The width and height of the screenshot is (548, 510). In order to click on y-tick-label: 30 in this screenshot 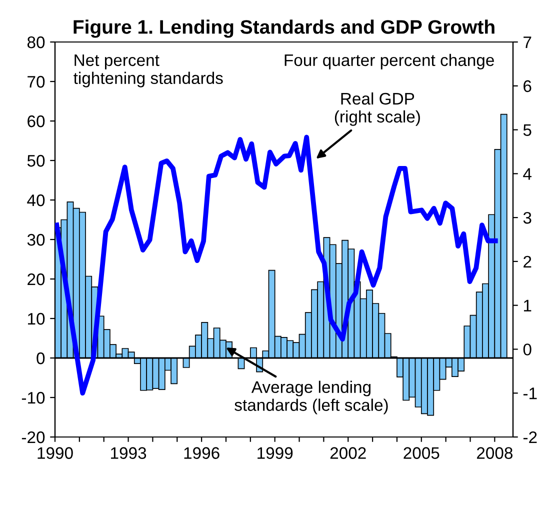, I will do `click(36, 240)`.